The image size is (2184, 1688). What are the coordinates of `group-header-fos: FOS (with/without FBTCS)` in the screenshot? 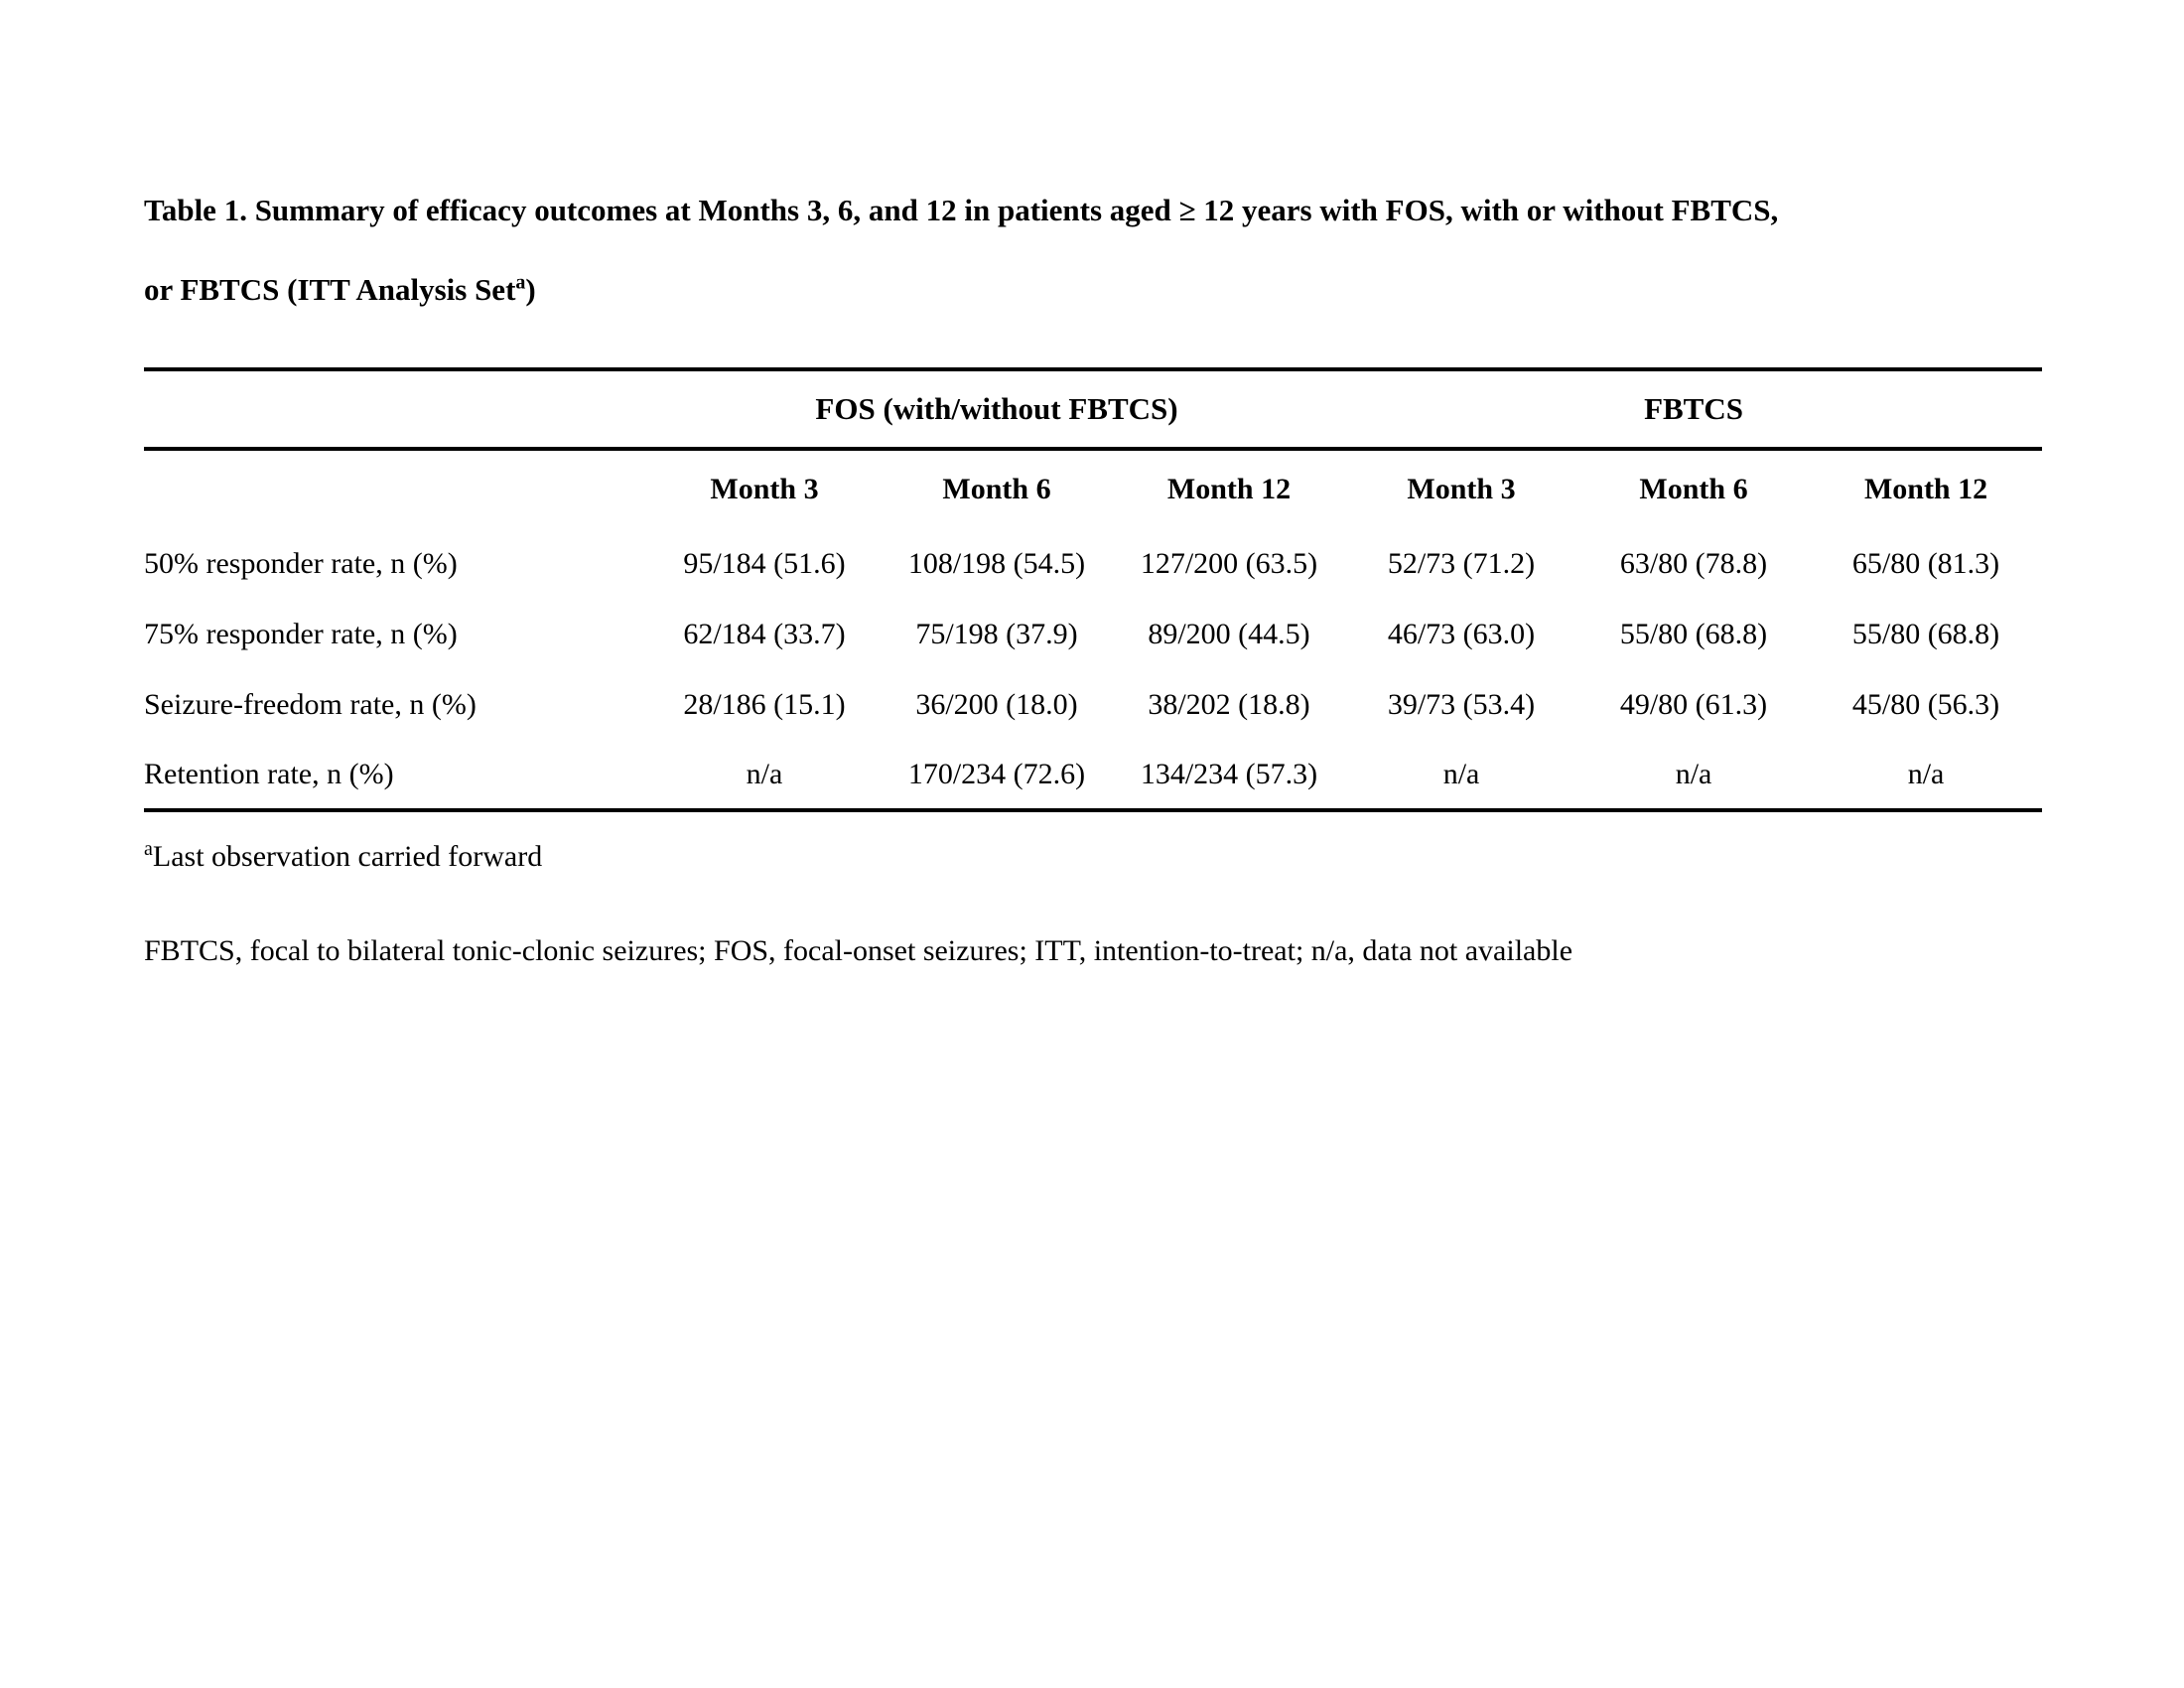 It's located at (997, 410).